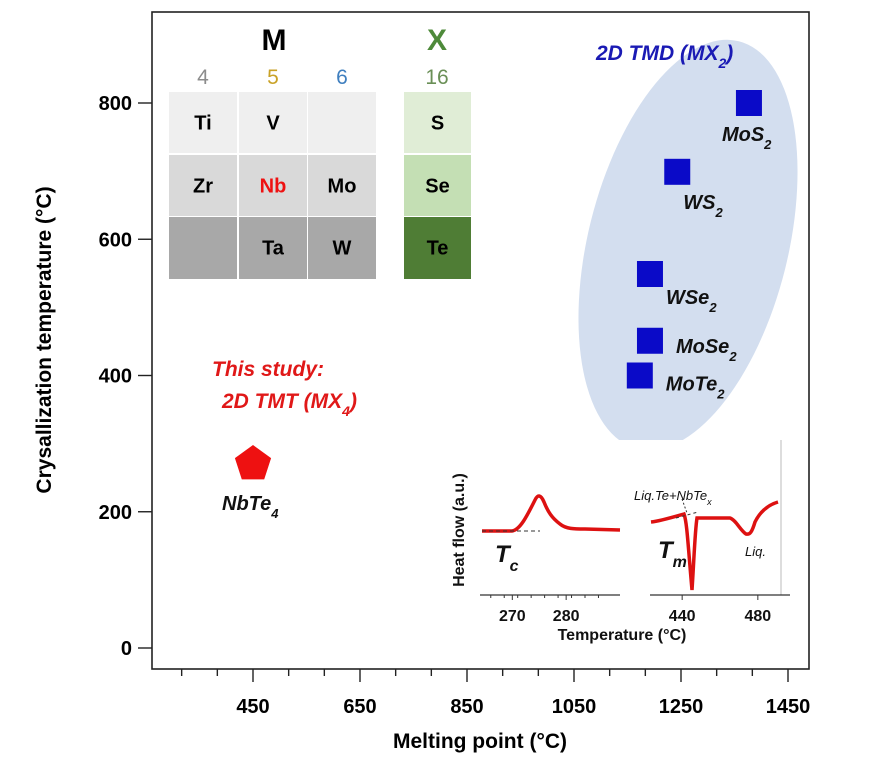 This screenshot has width=869, height=757. What do you see at coordinates (649, 340) in the screenshot?
I see `data-point-mose2` at bounding box center [649, 340].